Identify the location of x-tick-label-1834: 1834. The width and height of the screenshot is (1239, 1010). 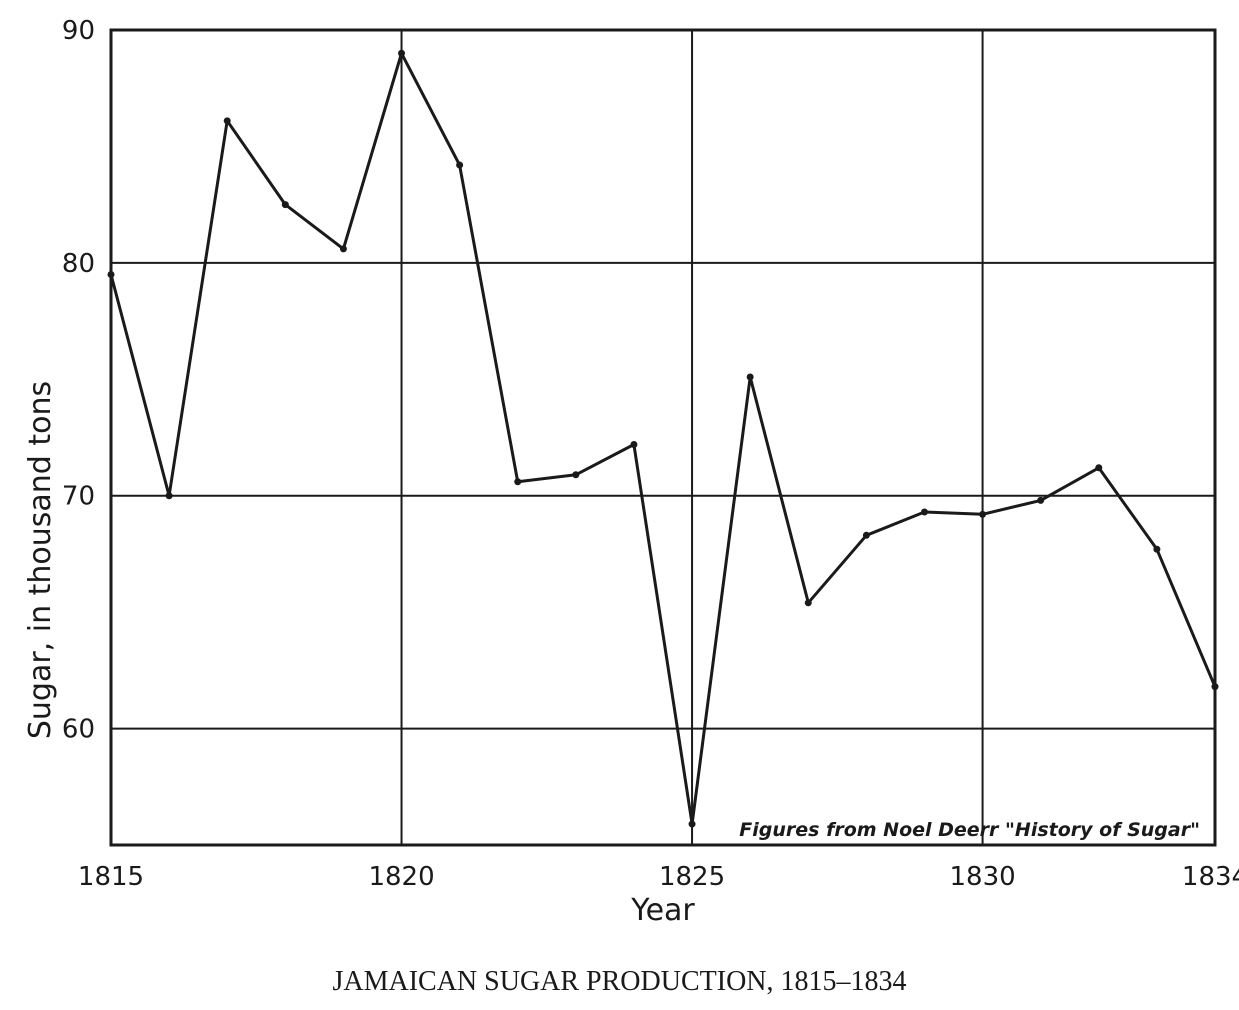
(1210, 877).